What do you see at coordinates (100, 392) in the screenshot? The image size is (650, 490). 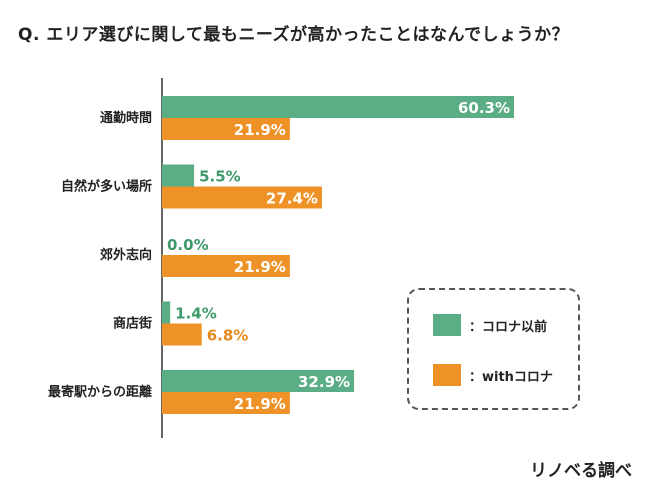 I see `category-label: 最寄駅からの距離` at bounding box center [100, 392].